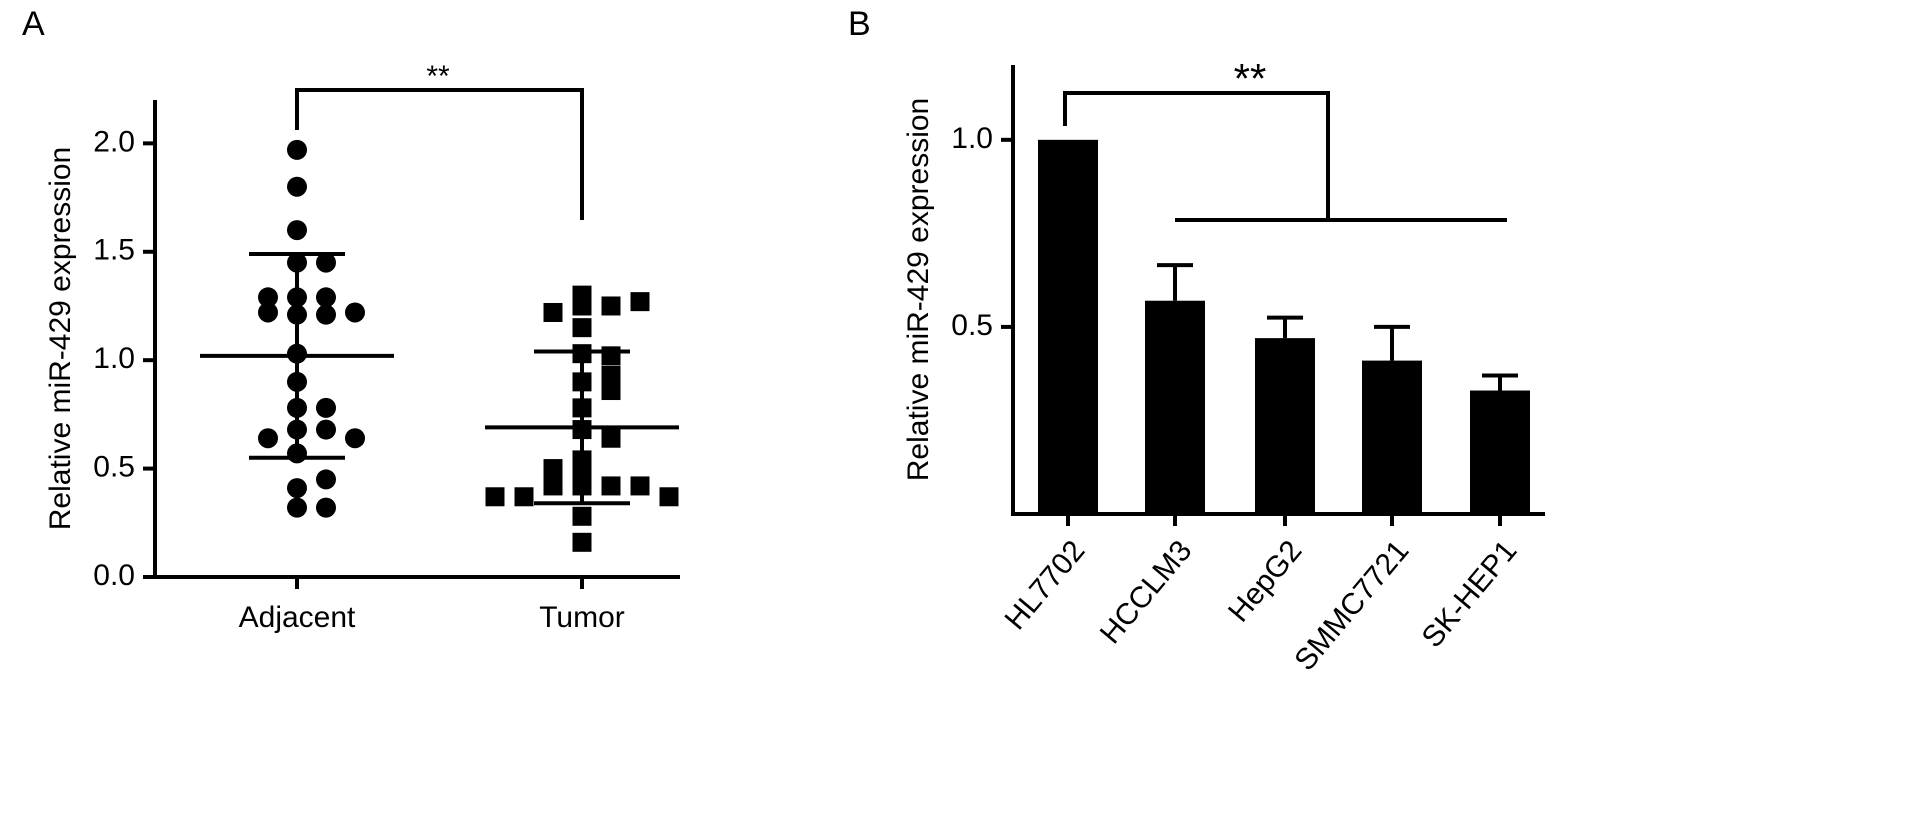 The image size is (1913, 829). I want to click on panel-label: B, so click(859, 24).